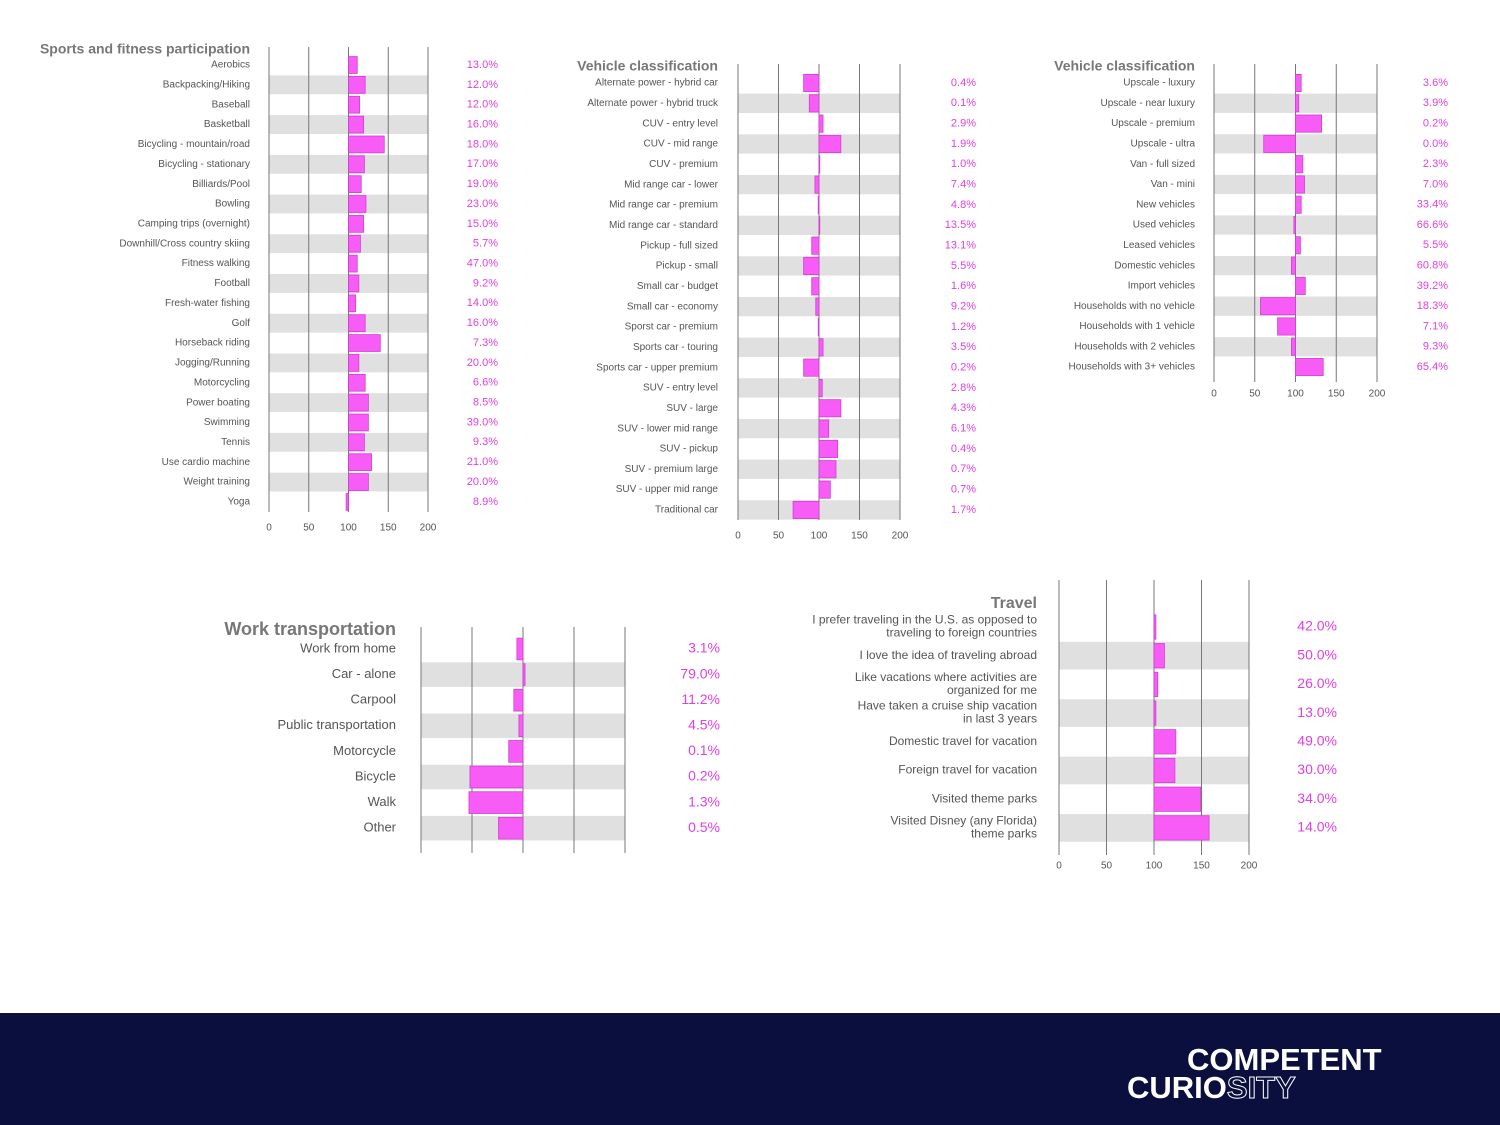 The width and height of the screenshot is (1500, 1125). I want to click on share-label: 1.7%, so click(963, 510).